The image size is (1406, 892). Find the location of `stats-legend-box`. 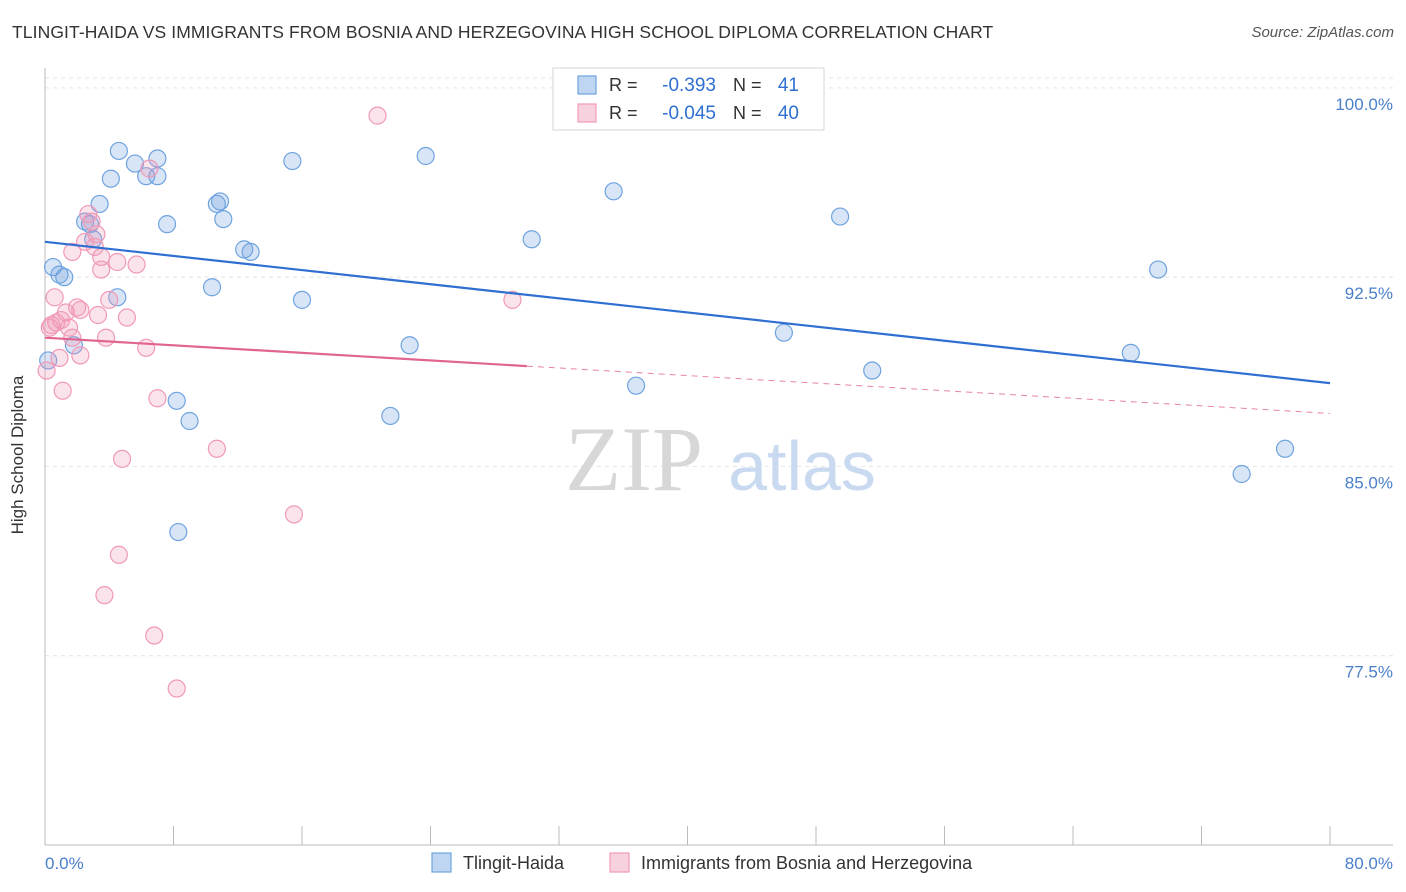

stats-legend-box is located at coordinates (688, 99).